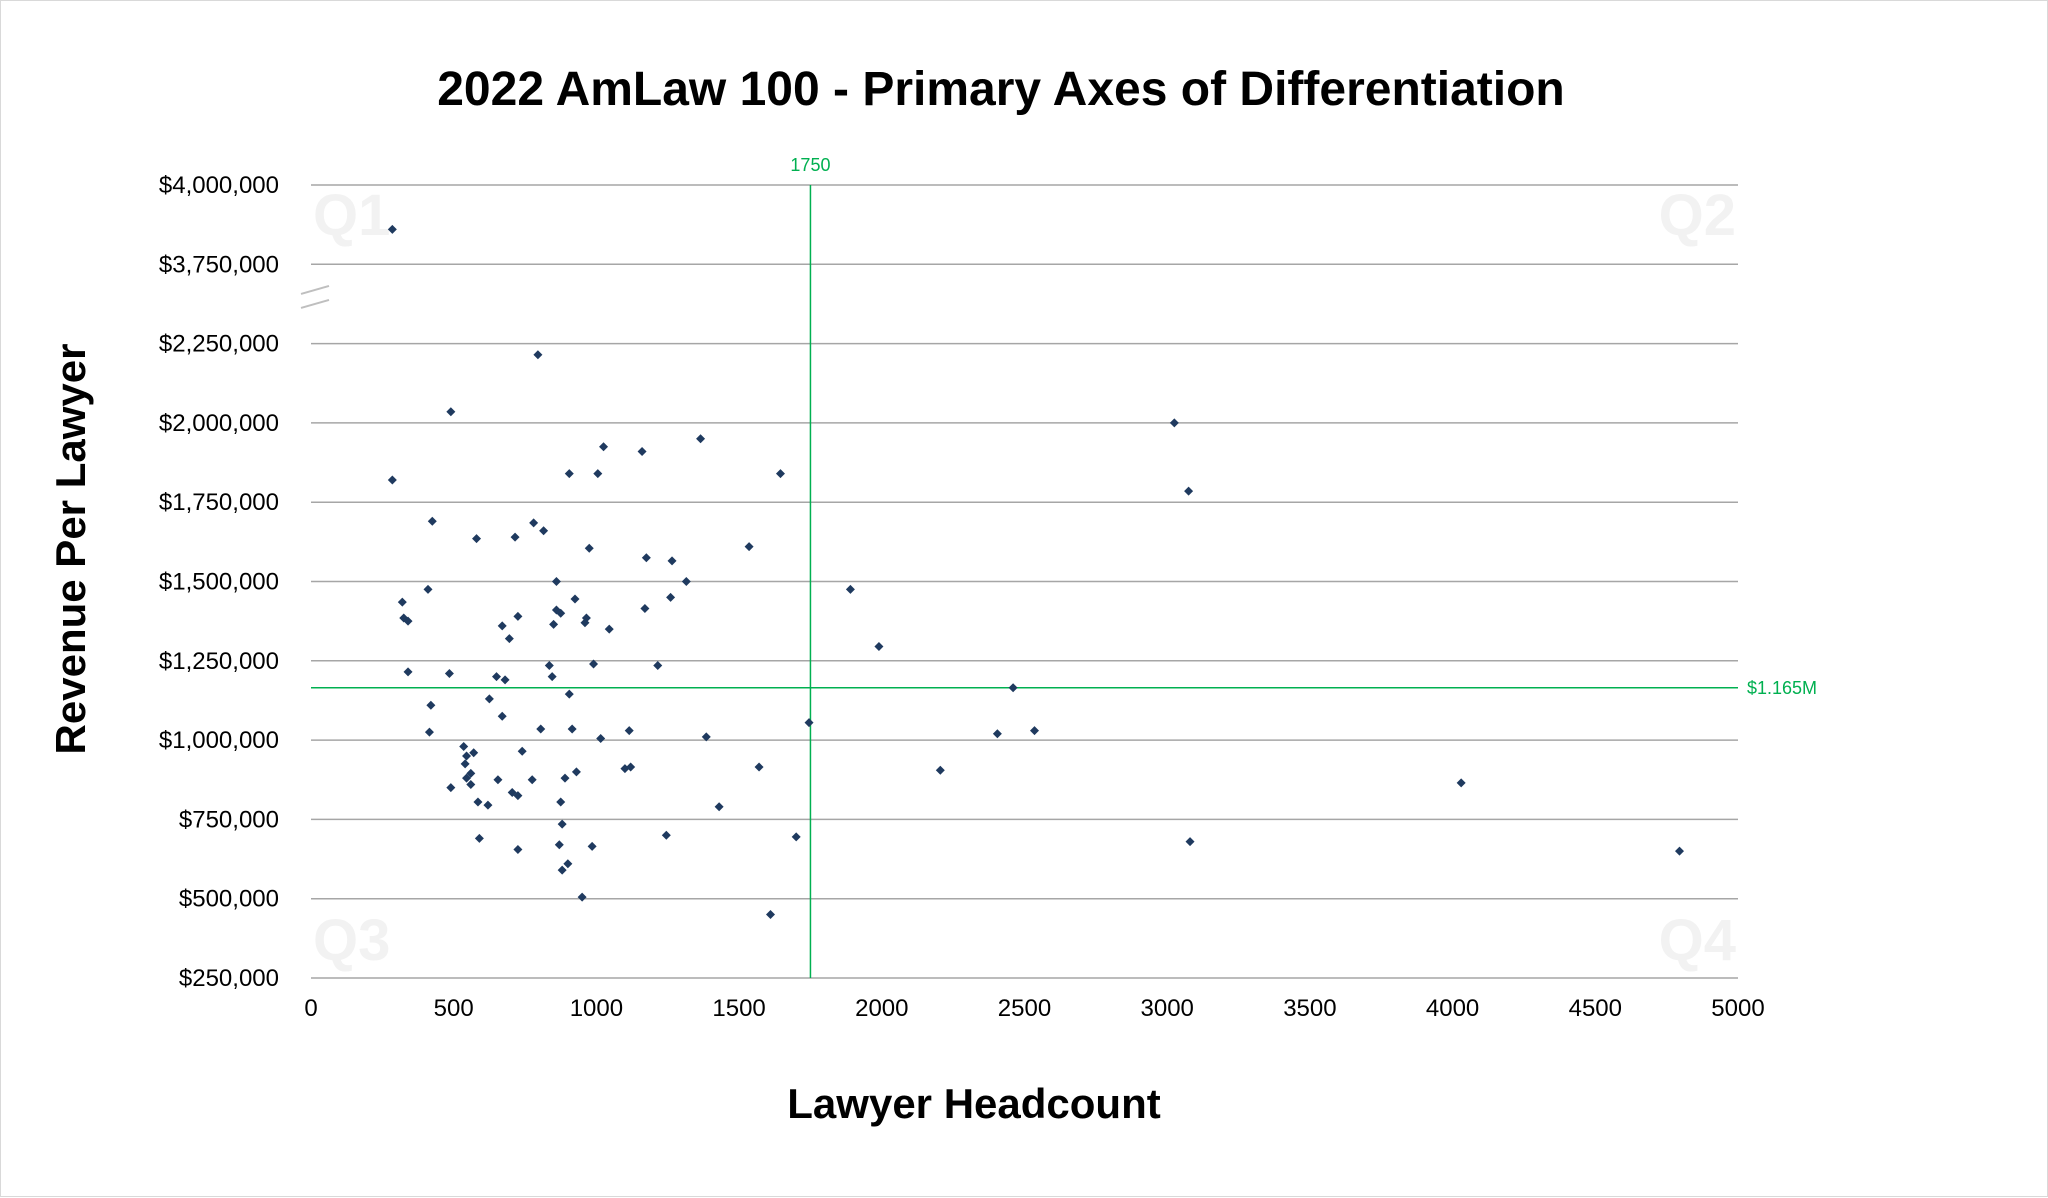 Image resolution: width=2048 pixels, height=1198 pixels. What do you see at coordinates (1024, 1008) in the screenshot?
I see `x-tick-label: 2500` at bounding box center [1024, 1008].